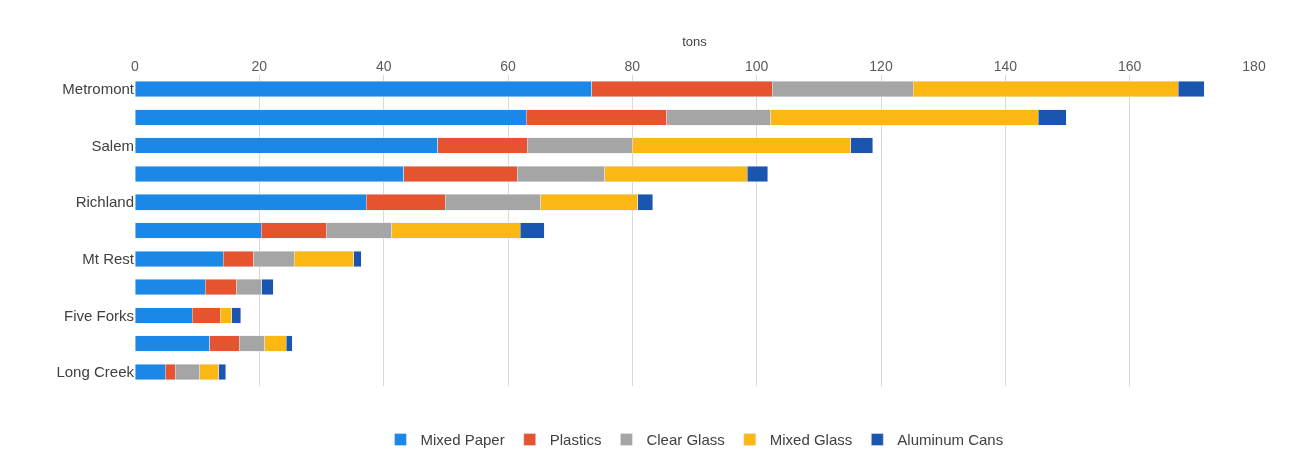 The width and height of the screenshot is (1292, 468). Describe the element at coordinates (383, 66) in the screenshot. I see `x-tick-label: 40` at that location.